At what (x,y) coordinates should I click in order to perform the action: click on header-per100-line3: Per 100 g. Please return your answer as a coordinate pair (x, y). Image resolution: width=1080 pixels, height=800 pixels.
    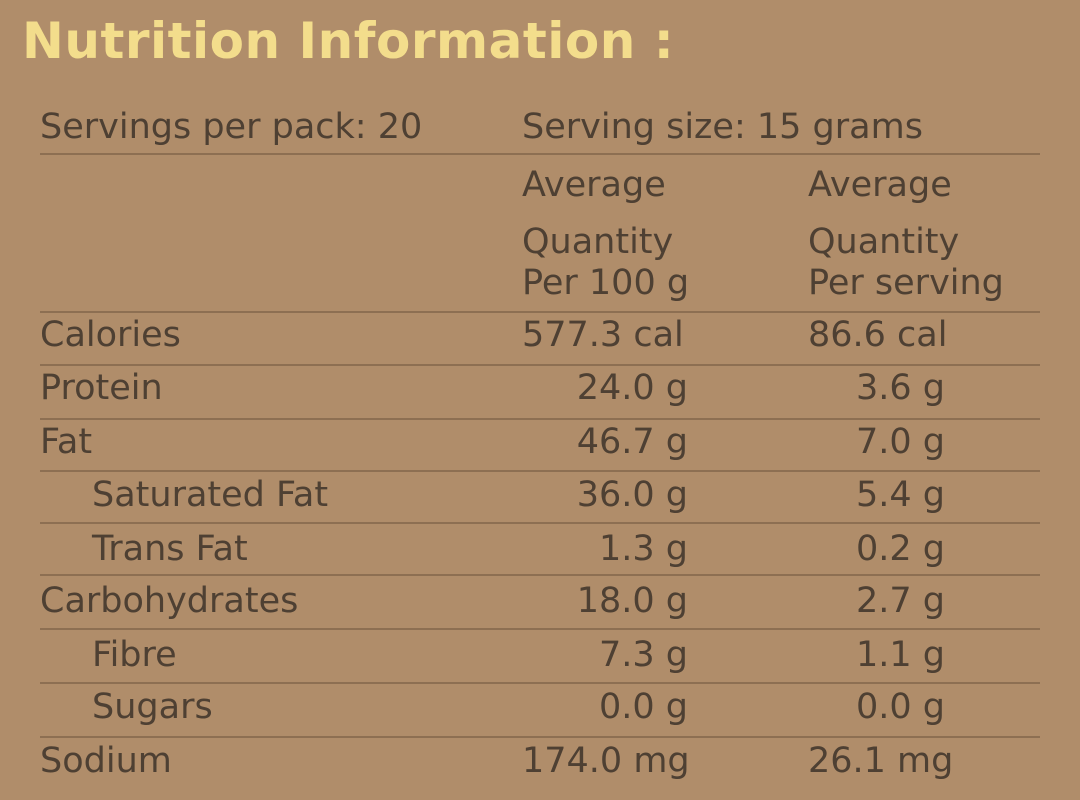
    Looking at the image, I should click on (606, 283).